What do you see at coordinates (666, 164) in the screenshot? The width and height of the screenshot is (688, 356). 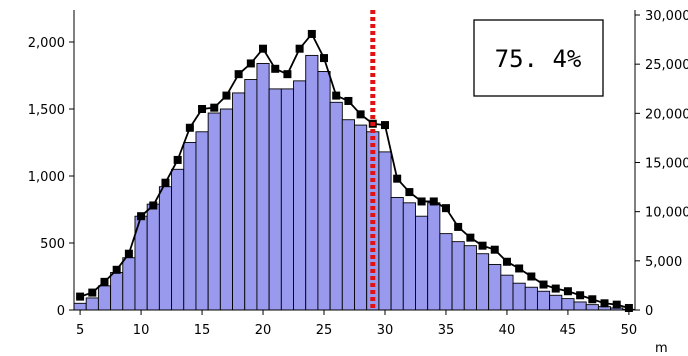 I see `right-tick-label: 15,000` at bounding box center [666, 164].